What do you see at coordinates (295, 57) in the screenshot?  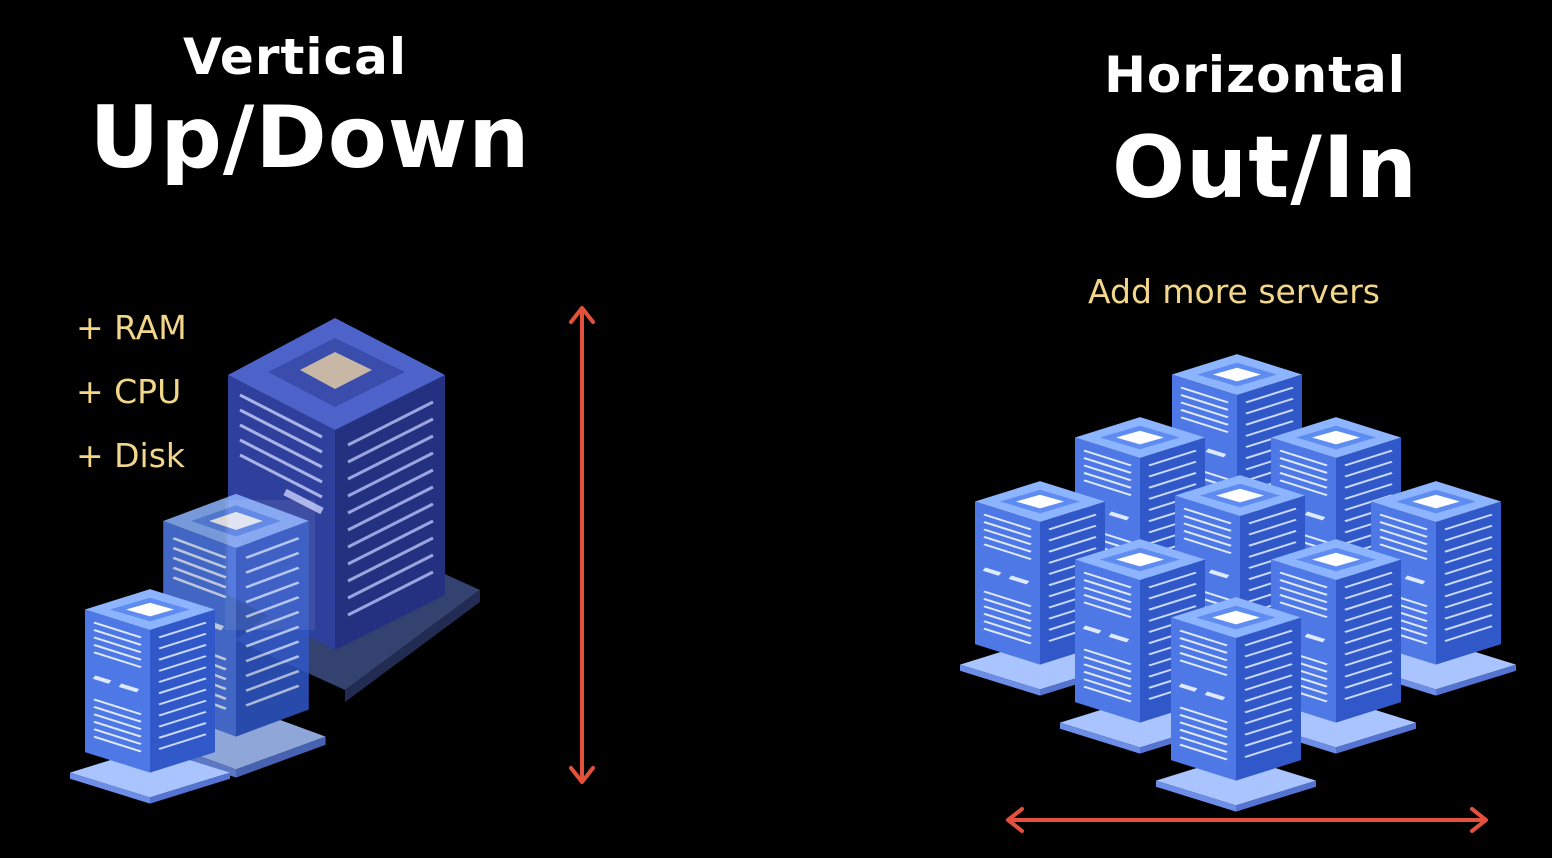 I see `vertical-title: Vertical` at bounding box center [295, 57].